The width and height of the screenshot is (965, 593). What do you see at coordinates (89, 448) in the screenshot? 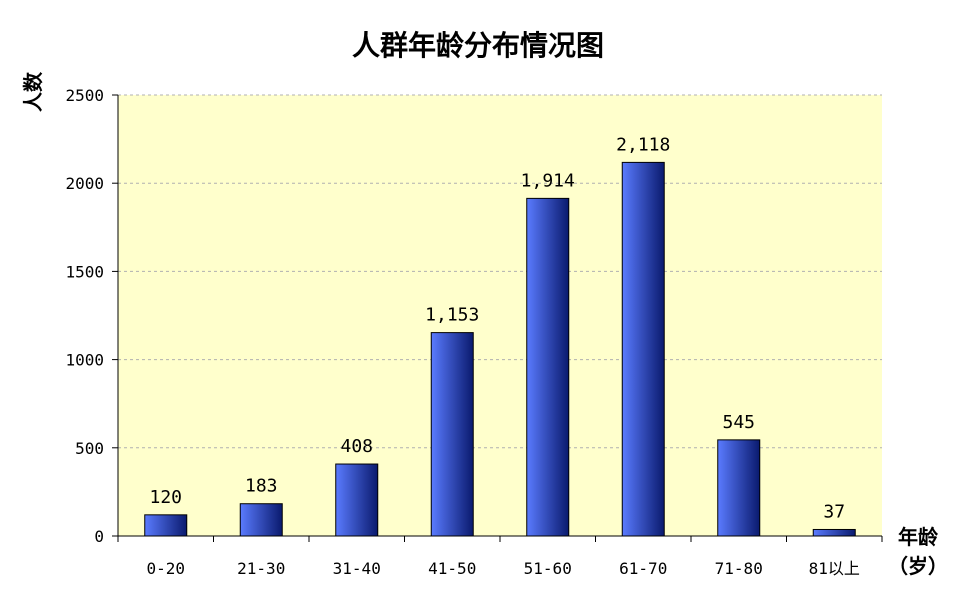
I see `y-tick-label: 500` at bounding box center [89, 448].